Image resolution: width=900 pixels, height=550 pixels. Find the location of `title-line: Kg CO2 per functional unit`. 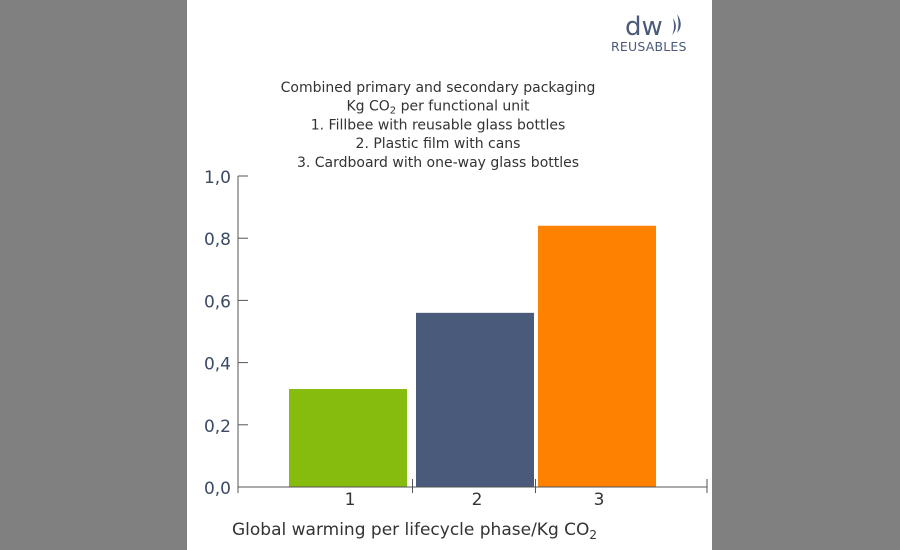

title-line: Kg CO2 per functional unit is located at coordinates (438, 108).